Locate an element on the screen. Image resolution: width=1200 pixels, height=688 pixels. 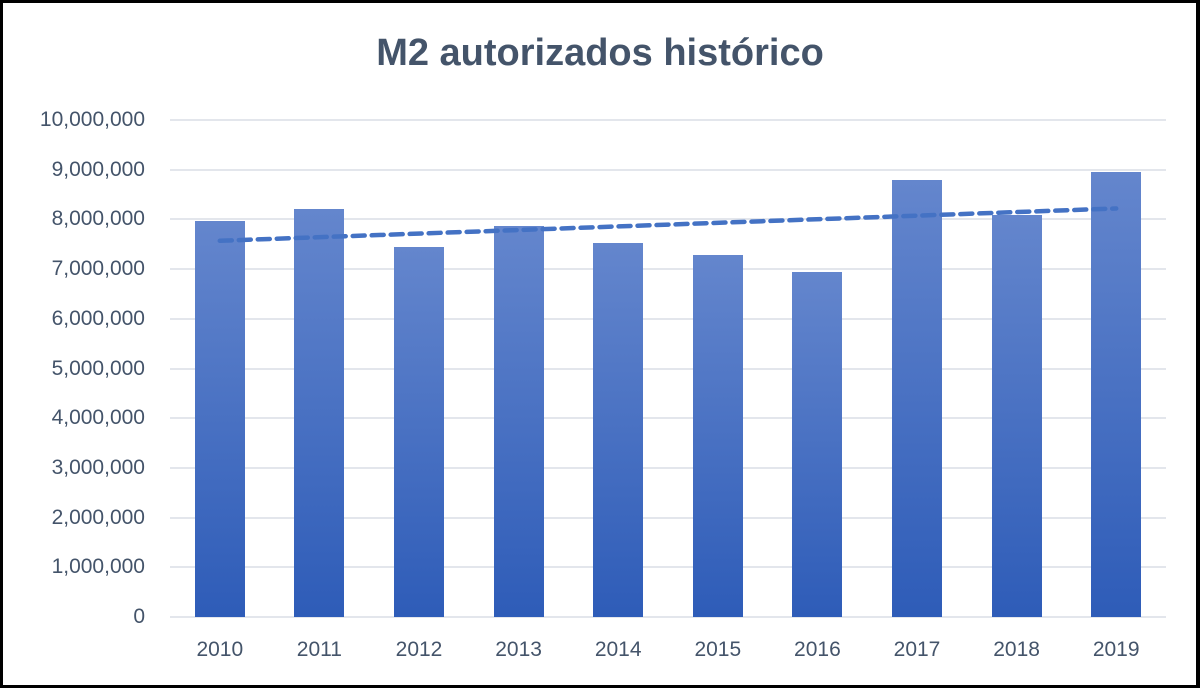
x-tick-label: 2011 is located at coordinates (319, 649).